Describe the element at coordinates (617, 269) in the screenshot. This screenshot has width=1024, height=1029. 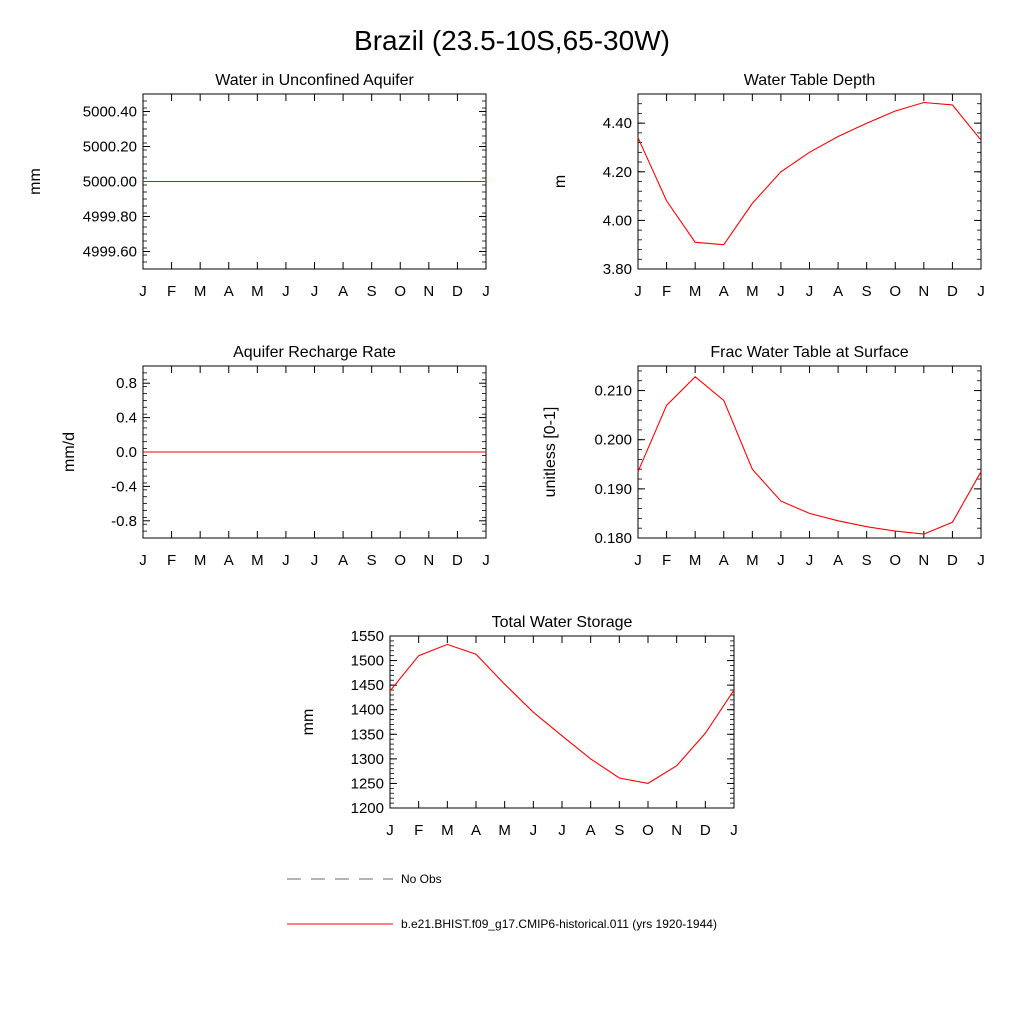
I see `y-tick-label: 3.80` at that location.